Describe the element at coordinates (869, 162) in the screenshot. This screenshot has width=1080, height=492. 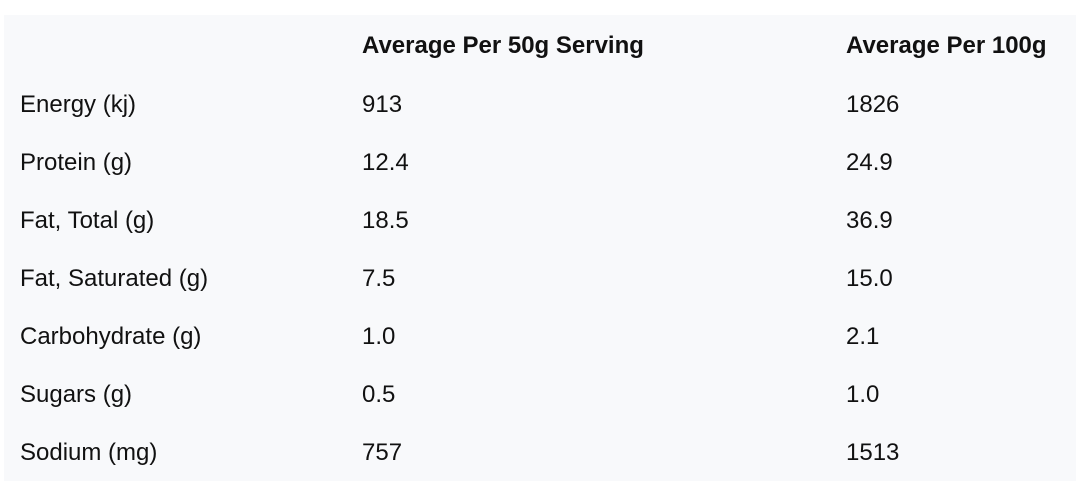
I see `per-100g-value: 24.9` at that location.